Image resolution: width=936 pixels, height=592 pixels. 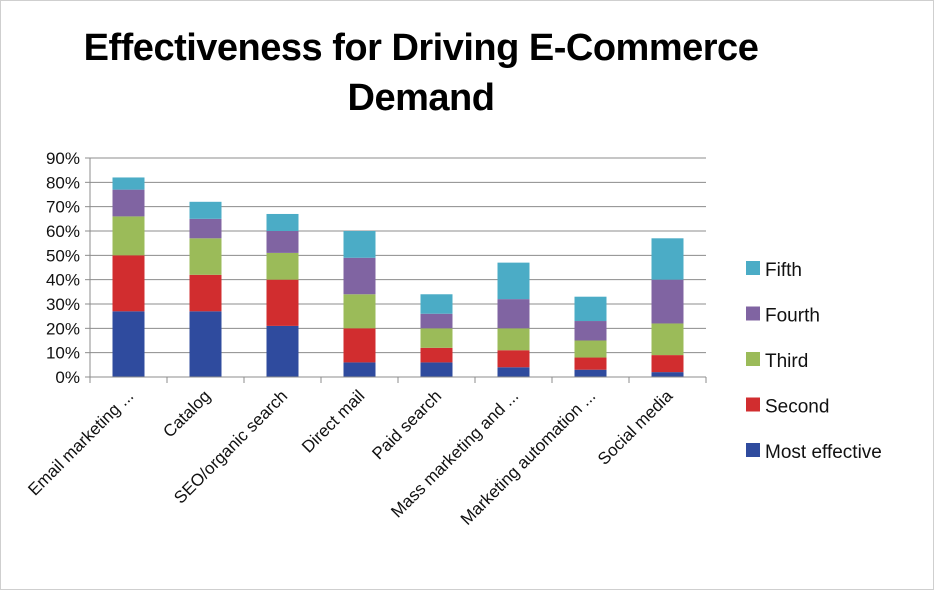 I want to click on y-tick-label: 0%, so click(x=67, y=377).